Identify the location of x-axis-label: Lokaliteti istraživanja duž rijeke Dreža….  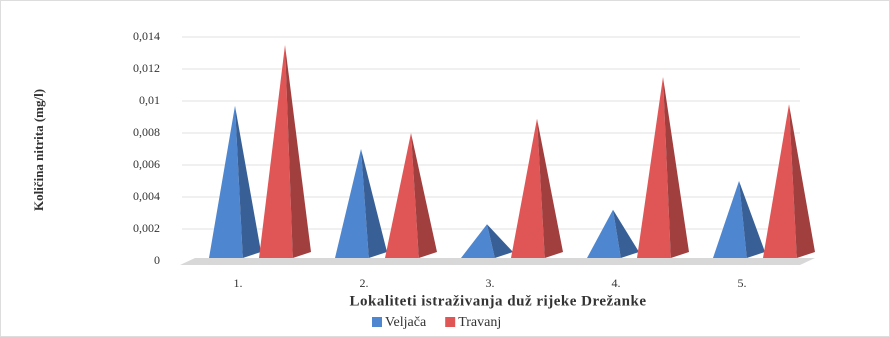
(497, 301).